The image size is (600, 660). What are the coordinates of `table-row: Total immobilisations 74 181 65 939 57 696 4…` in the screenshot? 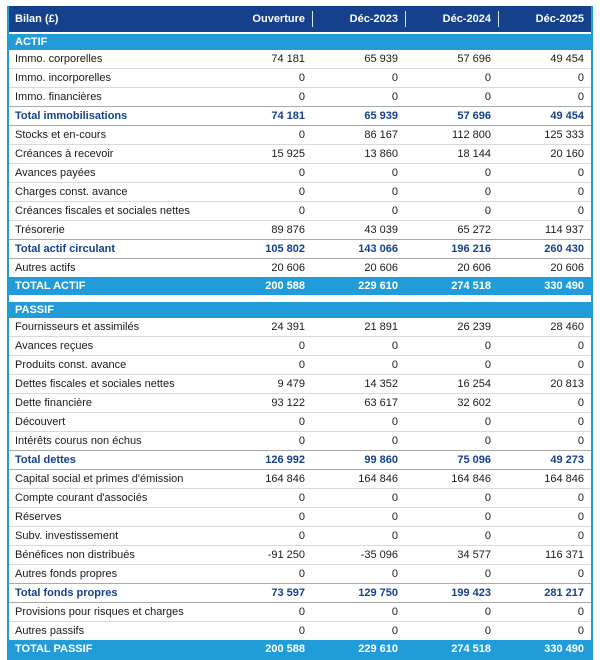 It's located at (300, 116).